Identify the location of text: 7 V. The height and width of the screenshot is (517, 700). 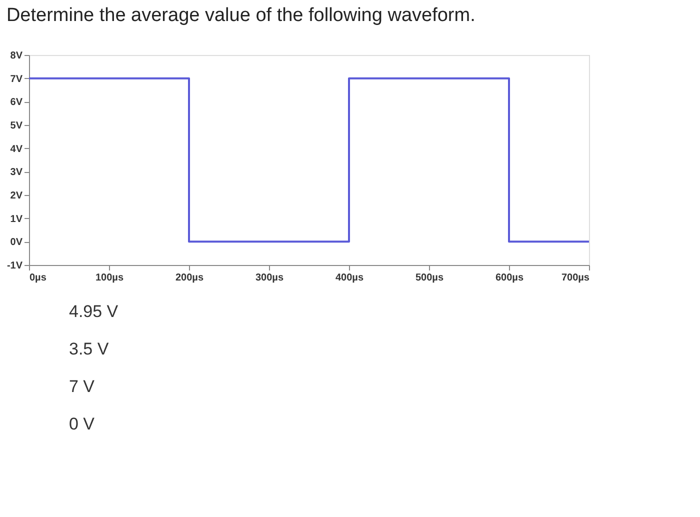
(82, 386).